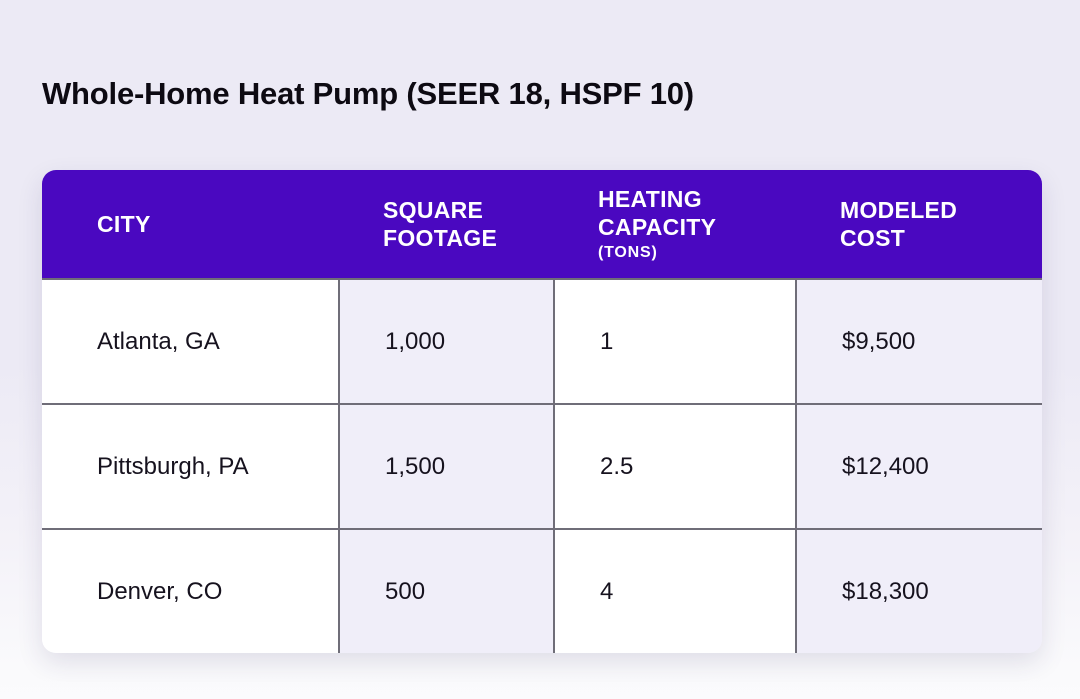 The width and height of the screenshot is (1080, 699). Describe the element at coordinates (918, 591) in the screenshot. I see `cell-modeled-cost: $18,300` at that location.